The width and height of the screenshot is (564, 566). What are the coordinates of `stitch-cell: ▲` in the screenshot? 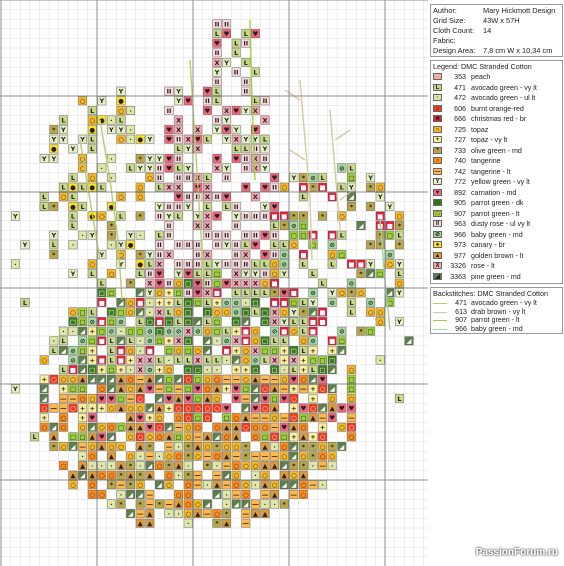 It's located at (150, 513).